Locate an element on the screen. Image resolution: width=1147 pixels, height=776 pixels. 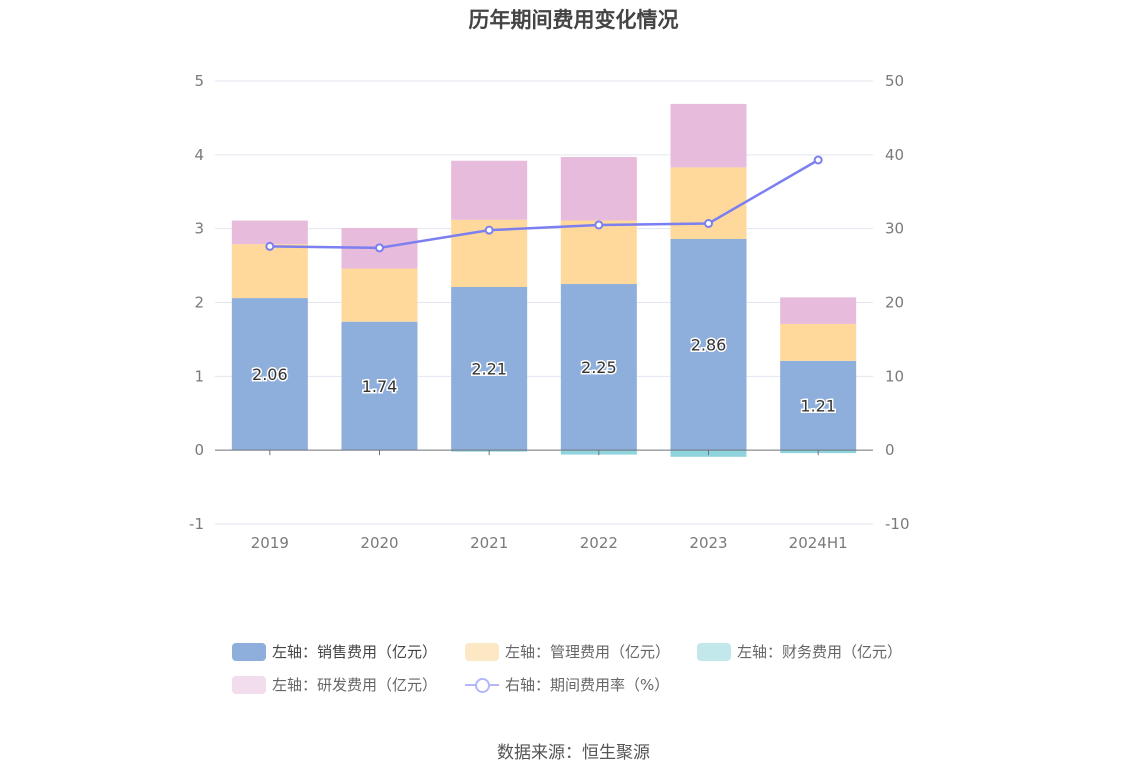
legend-item-admin: 左轴：管理费用（亿元） is located at coordinates (567, 651).